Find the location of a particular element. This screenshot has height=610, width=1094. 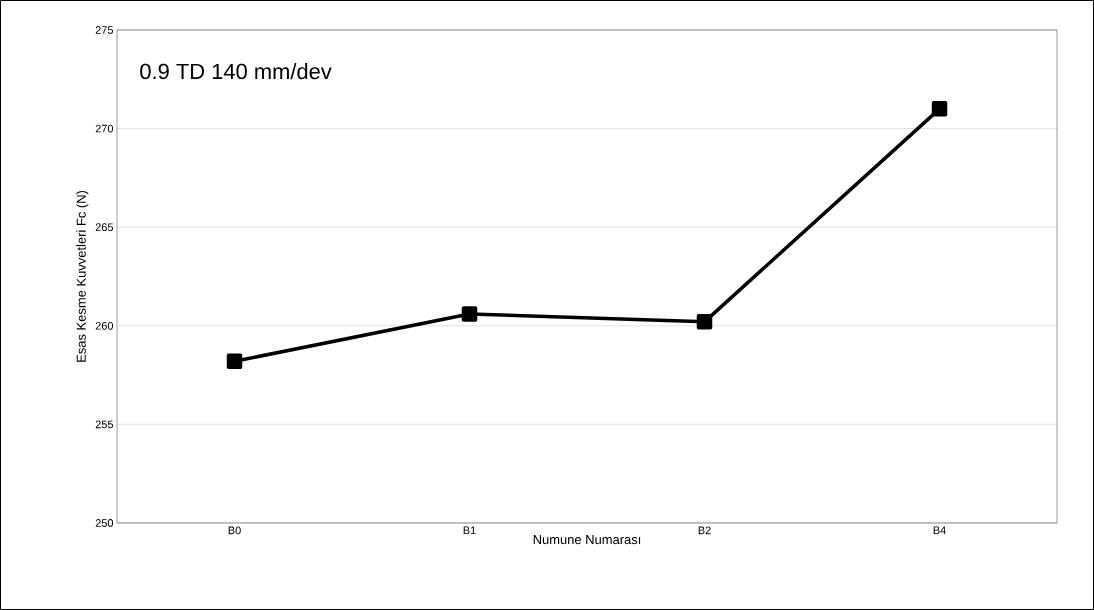

x-tick-label: B2 is located at coordinates (704, 530).